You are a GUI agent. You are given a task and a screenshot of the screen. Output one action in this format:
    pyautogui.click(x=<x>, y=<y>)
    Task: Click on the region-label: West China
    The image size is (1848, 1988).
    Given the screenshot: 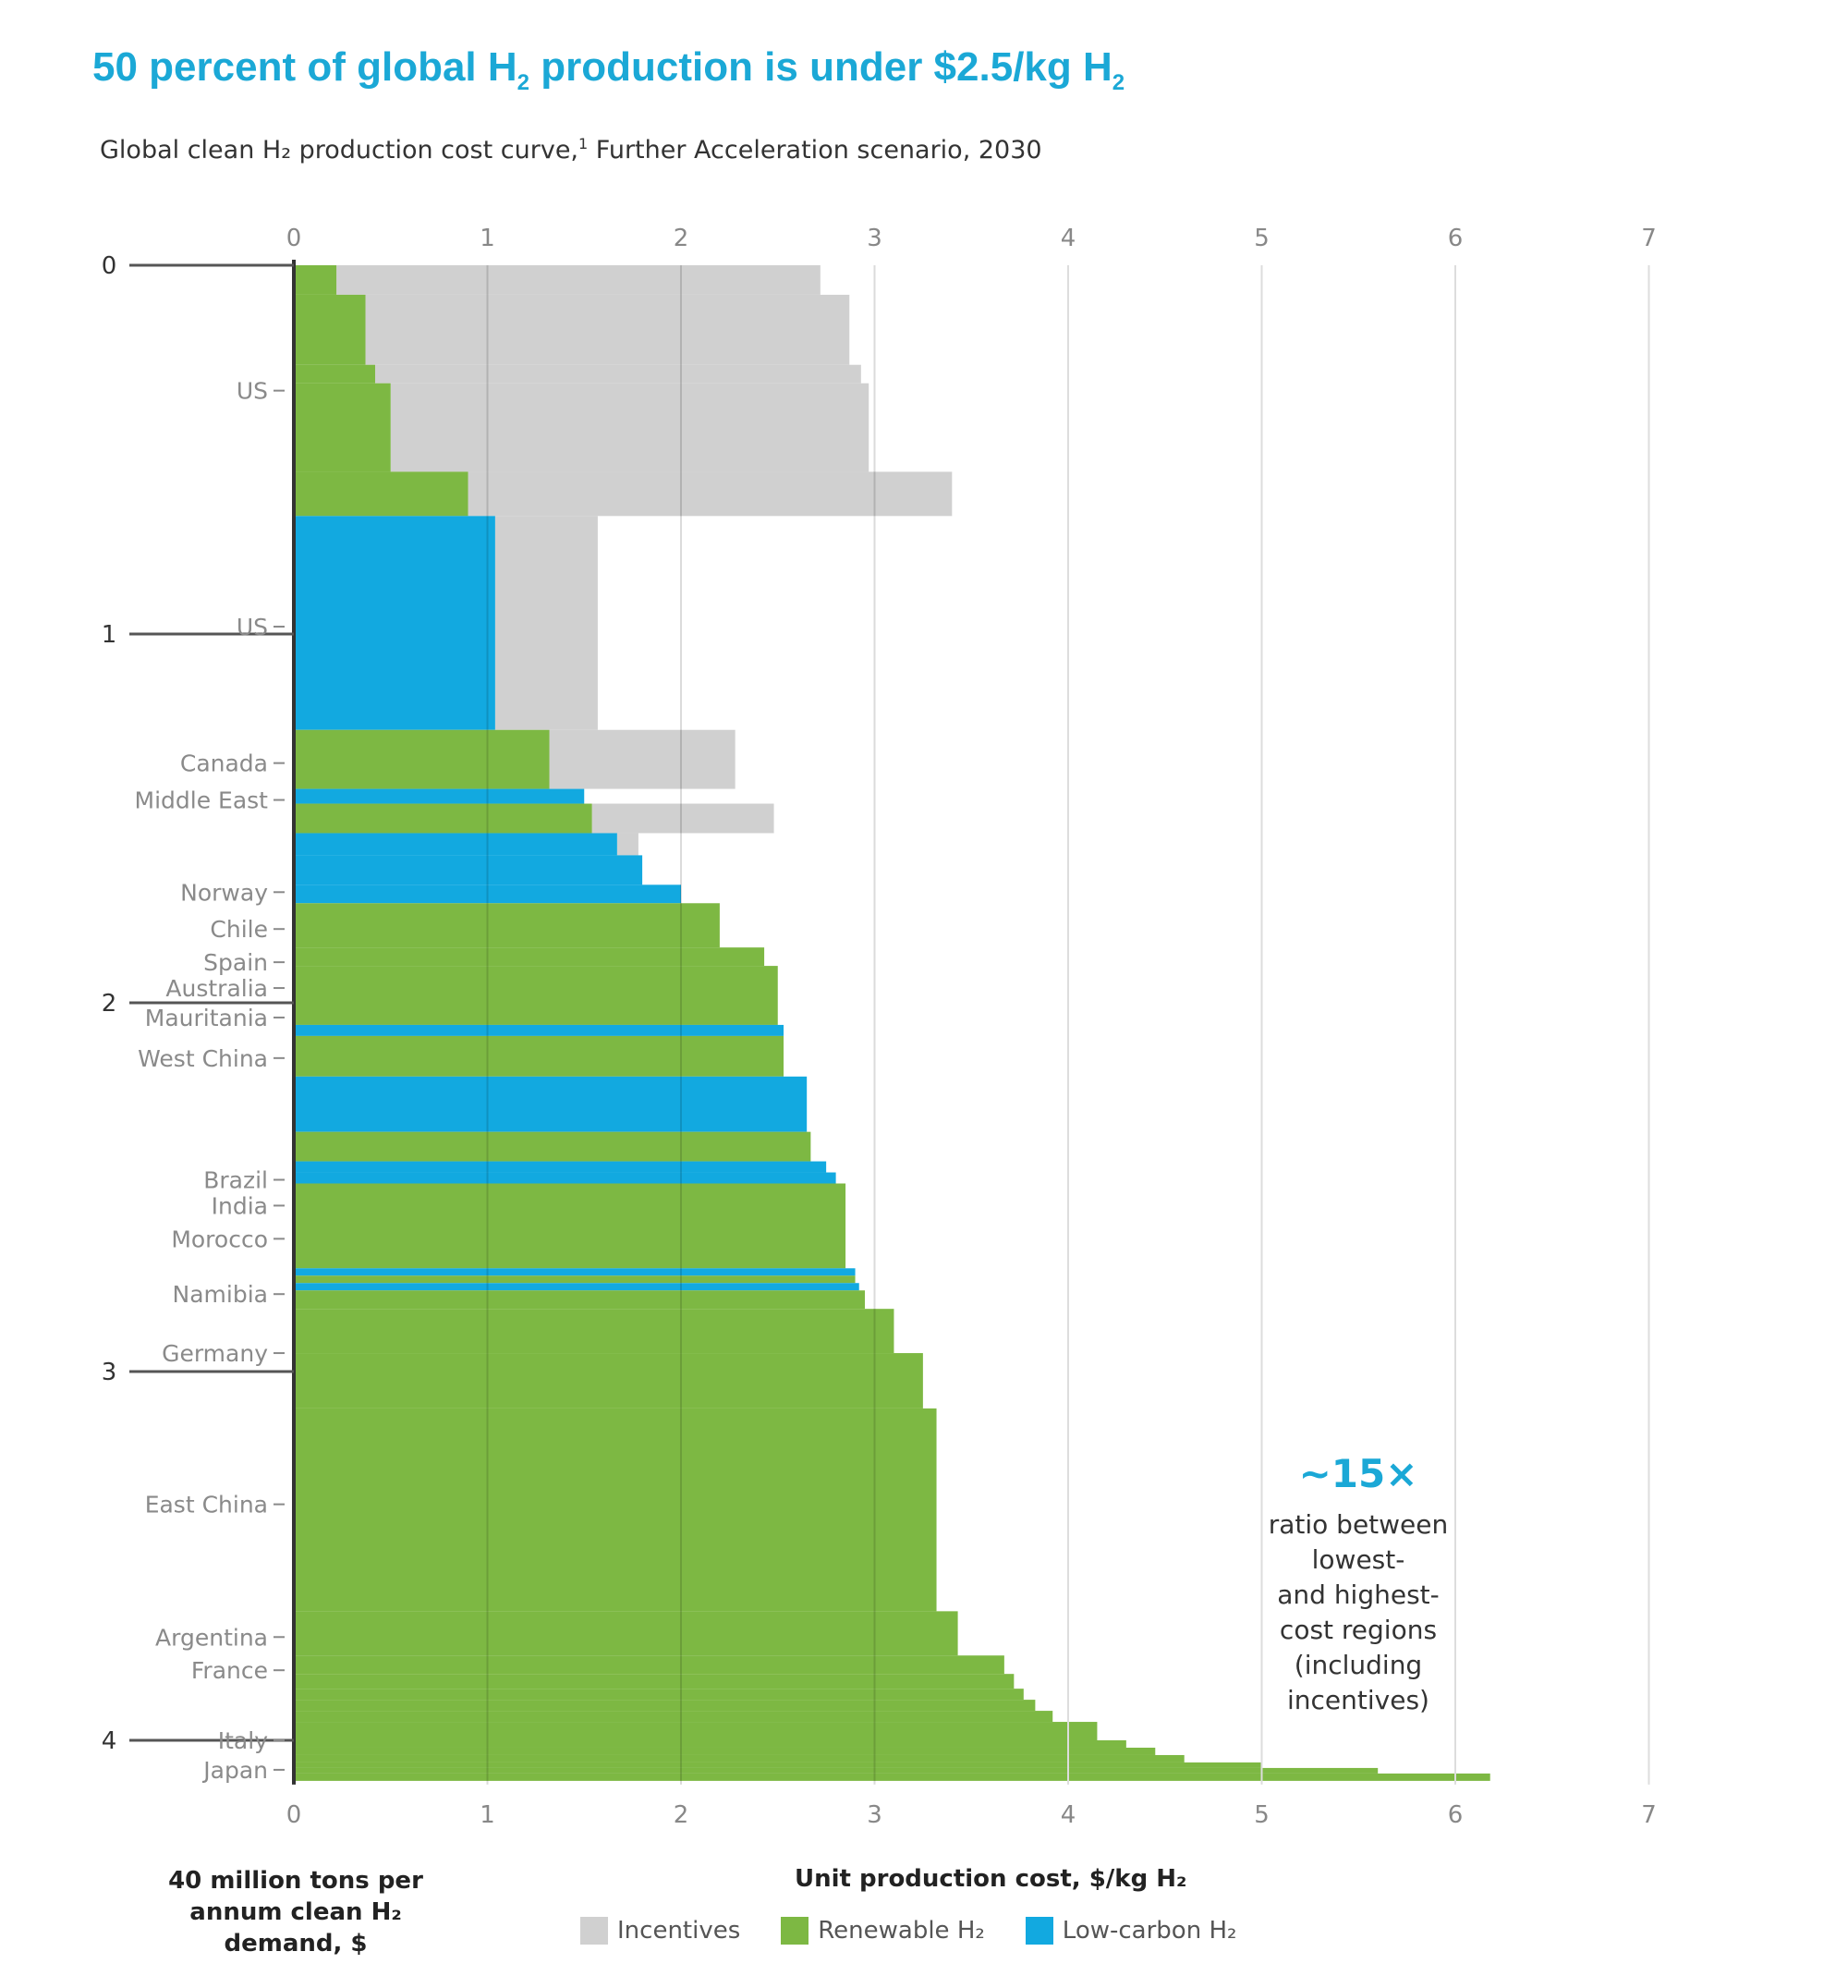 What is the action you would take?
    pyautogui.click(x=203, y=1058)
    